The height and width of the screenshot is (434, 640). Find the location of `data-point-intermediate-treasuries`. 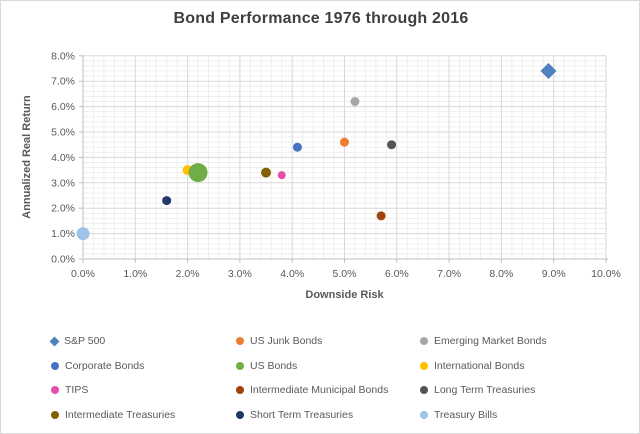

data-point-intermediate-treasuries is located at coordinates (266, 172).